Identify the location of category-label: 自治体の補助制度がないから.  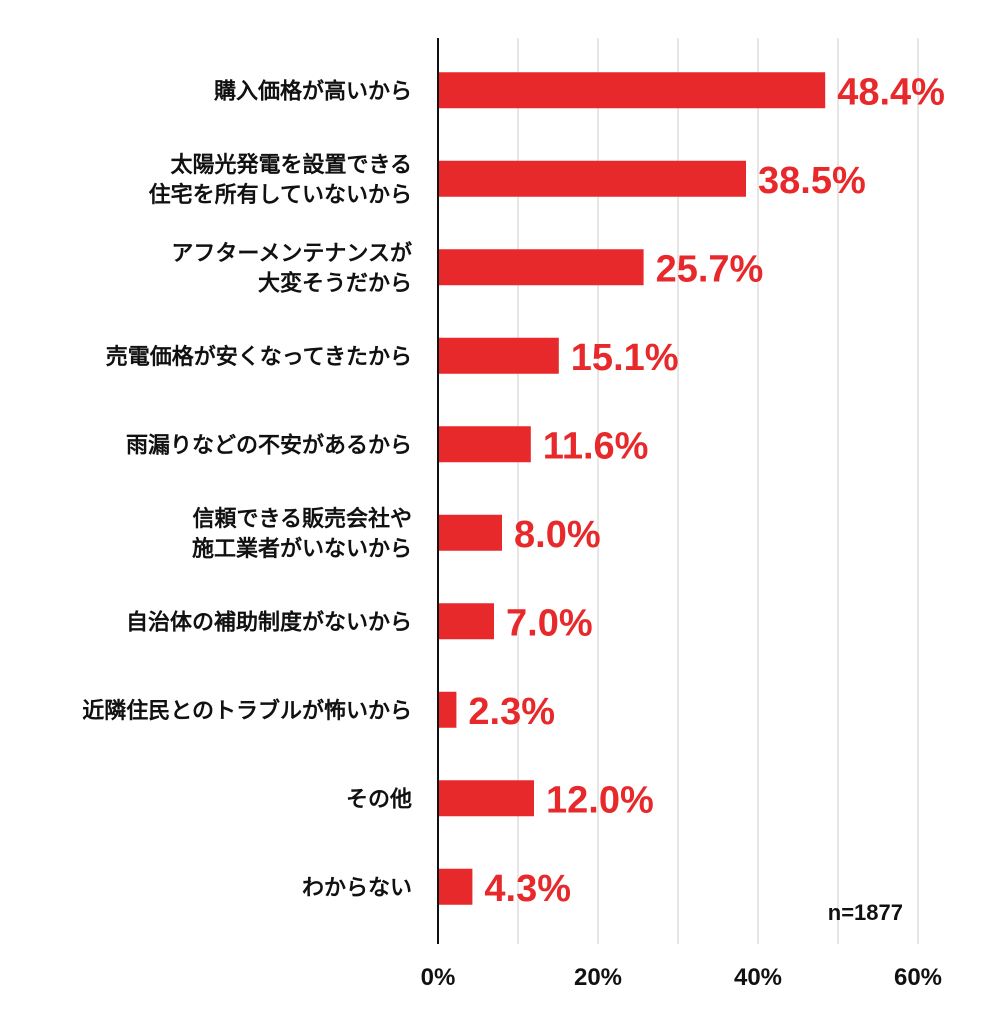
(269, 622).